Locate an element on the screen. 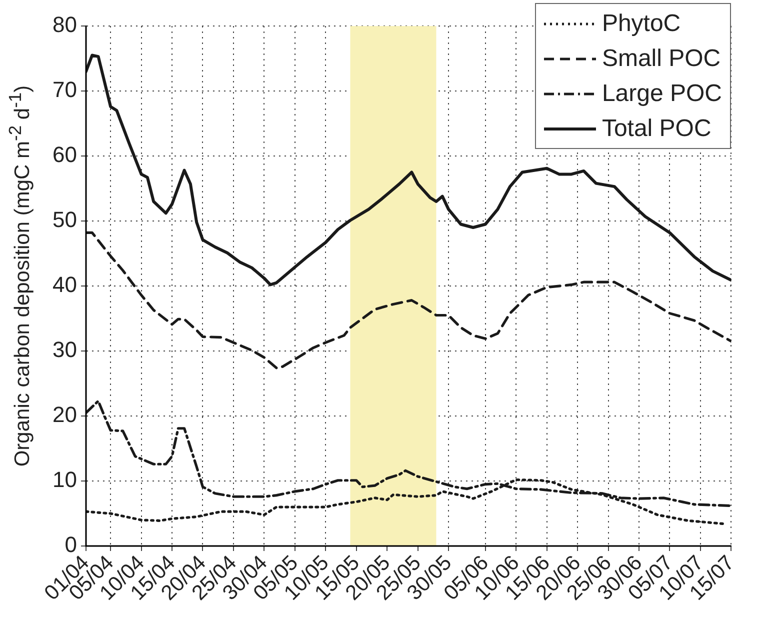 The width and height of the screenshot is (757, 618). legend-label: PhytoC is located at coordinates (641, 24).